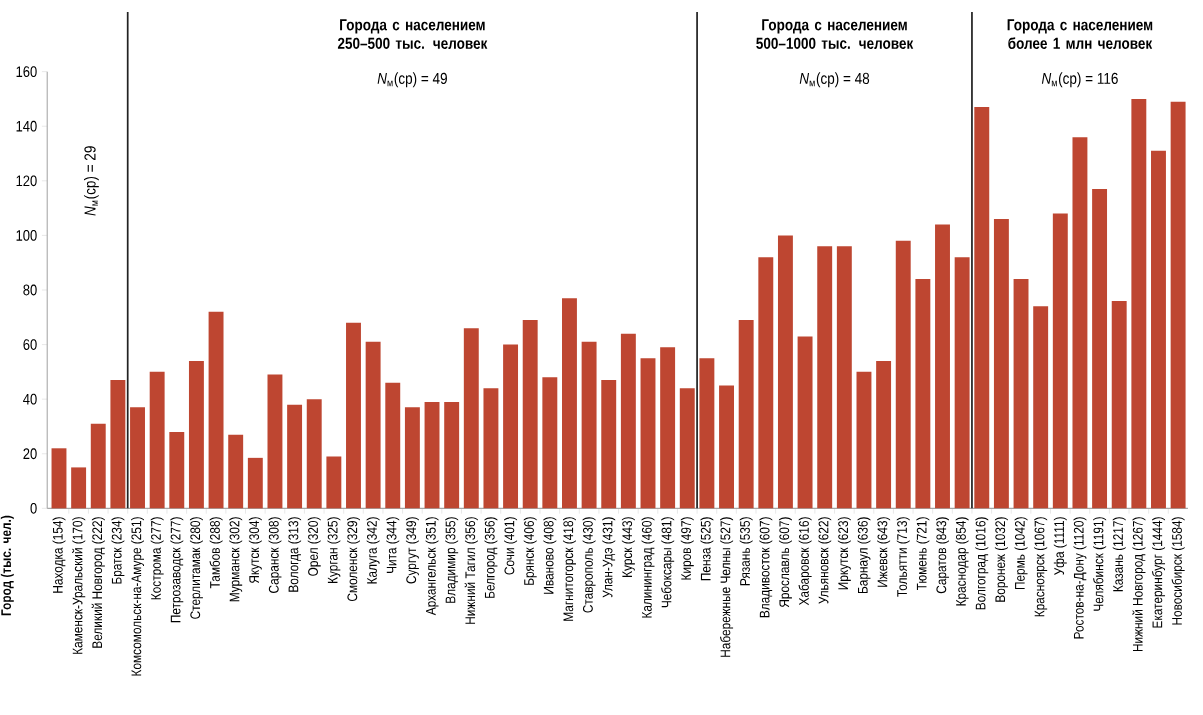  Describe the element at coordinates (471, 570) in the screenshot. I see `x-tick-label: Нижний Тагил (356)` at that location.